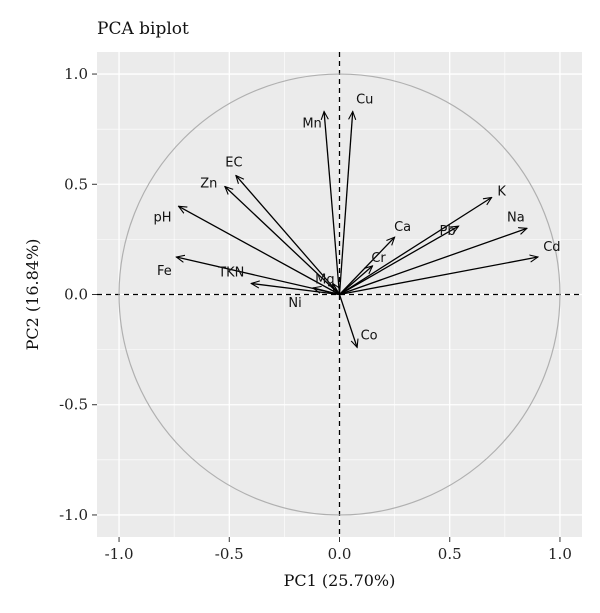  Describe the element at coordinates (294, 303) in the screenshot. I see `loading-label-ni: Ni` at that location.